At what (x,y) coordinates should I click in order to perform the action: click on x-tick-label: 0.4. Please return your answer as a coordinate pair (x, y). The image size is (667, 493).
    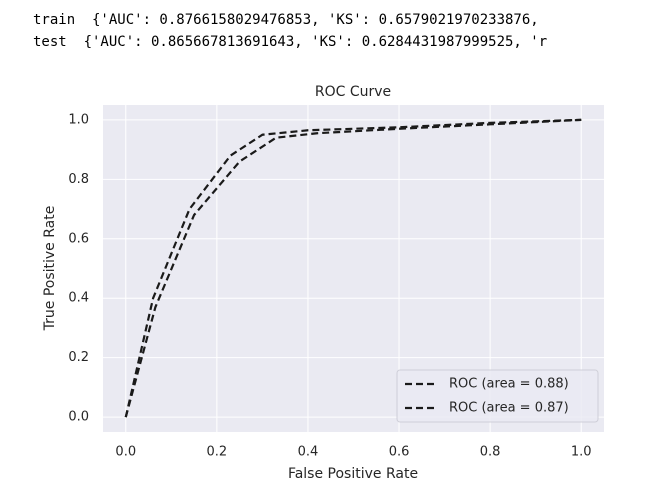
    Looking at the image, I should click on (308, 452).